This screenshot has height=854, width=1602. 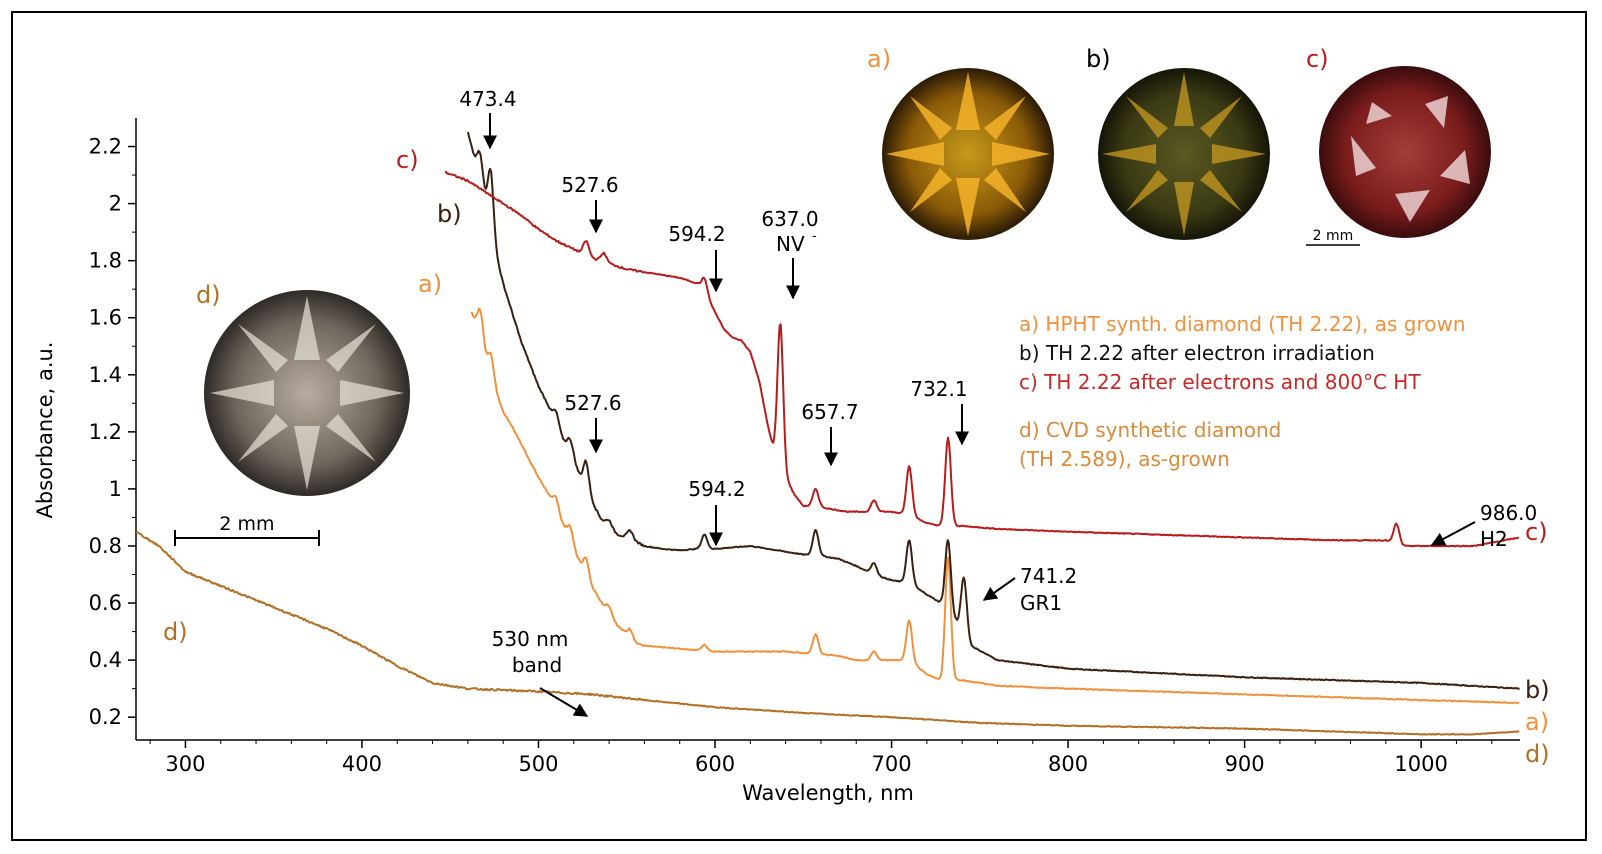 I want to click on y-axis-label: Absorbance, a.u., so click(x=45, y=430).